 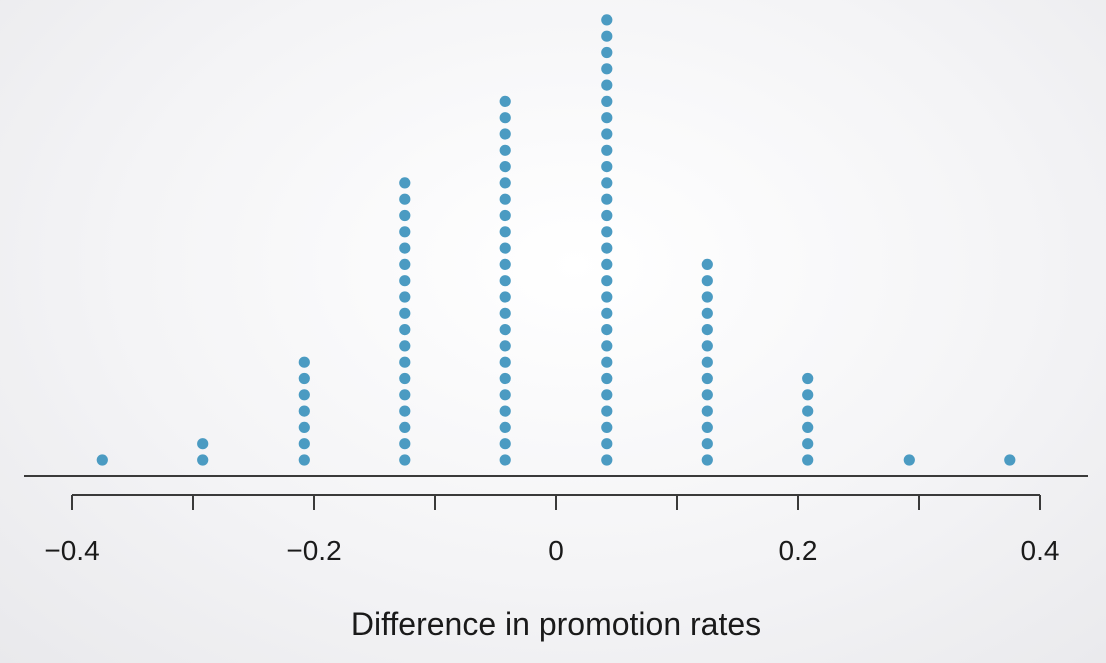 What do you see at coordinates (71, 550) in the screenshot?
I see `x-tick-label: −0.4` at bounding box center [71, 550].